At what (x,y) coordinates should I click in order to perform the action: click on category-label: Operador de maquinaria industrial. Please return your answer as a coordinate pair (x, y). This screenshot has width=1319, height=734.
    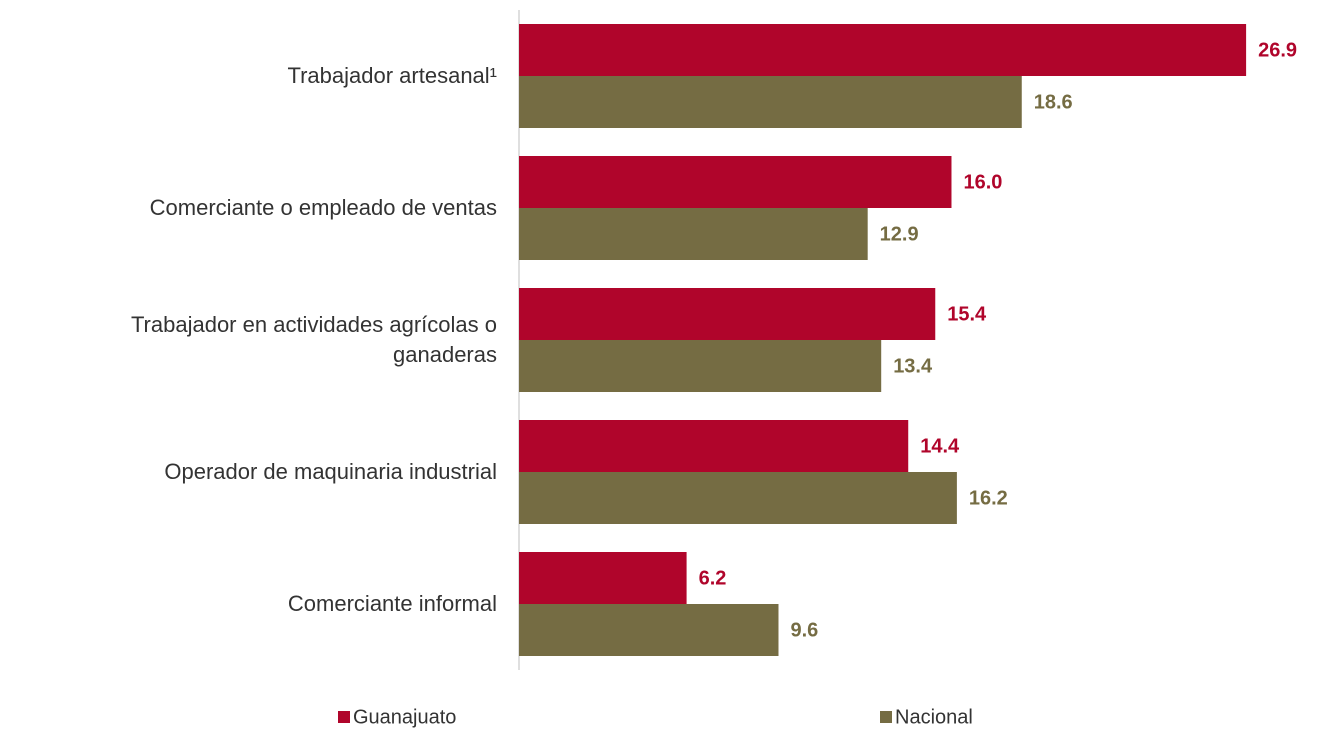
    Looking at the image, I should click on (330, 471).